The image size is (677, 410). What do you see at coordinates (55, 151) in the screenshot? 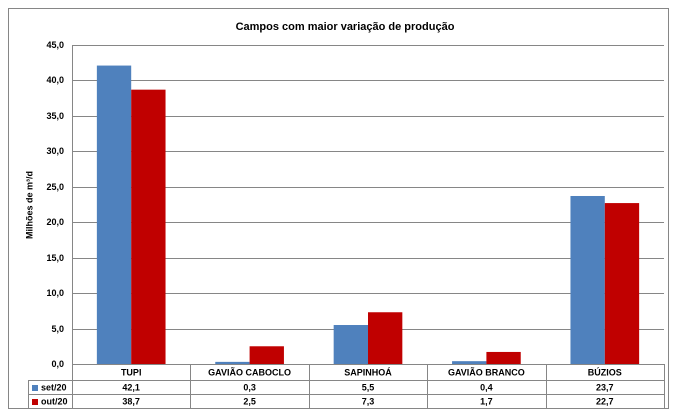
I see `y-tick-label: 30,0` at bounding box center [55, 151].